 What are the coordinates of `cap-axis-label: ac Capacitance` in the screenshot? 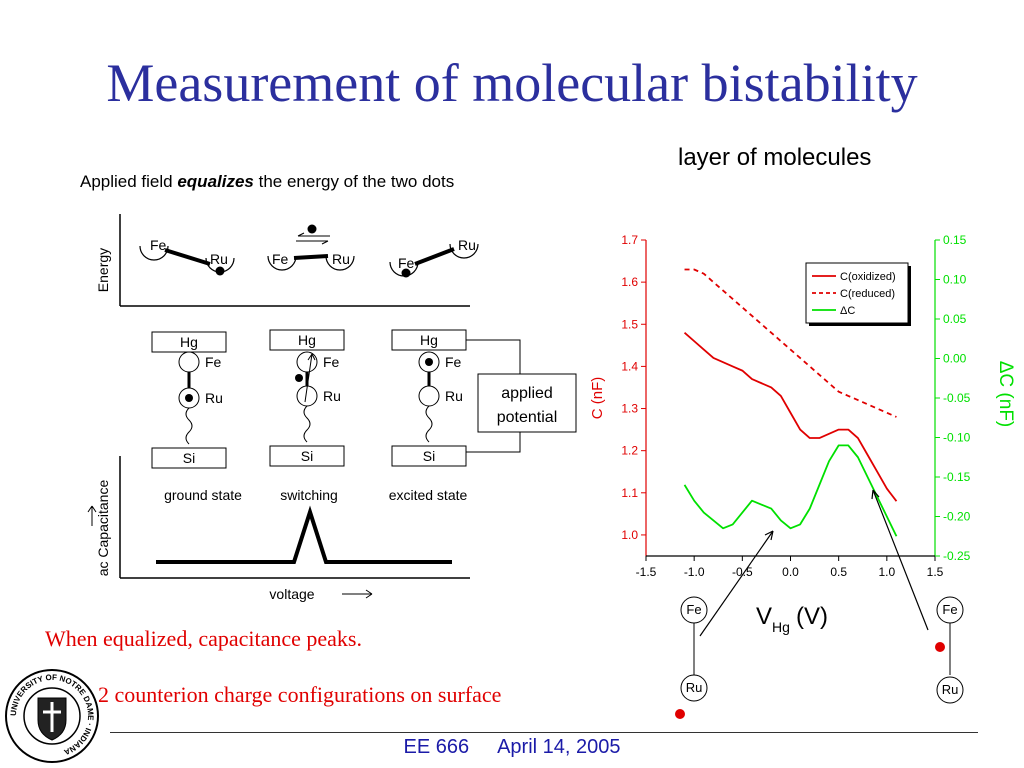 It's located at (103, 528).